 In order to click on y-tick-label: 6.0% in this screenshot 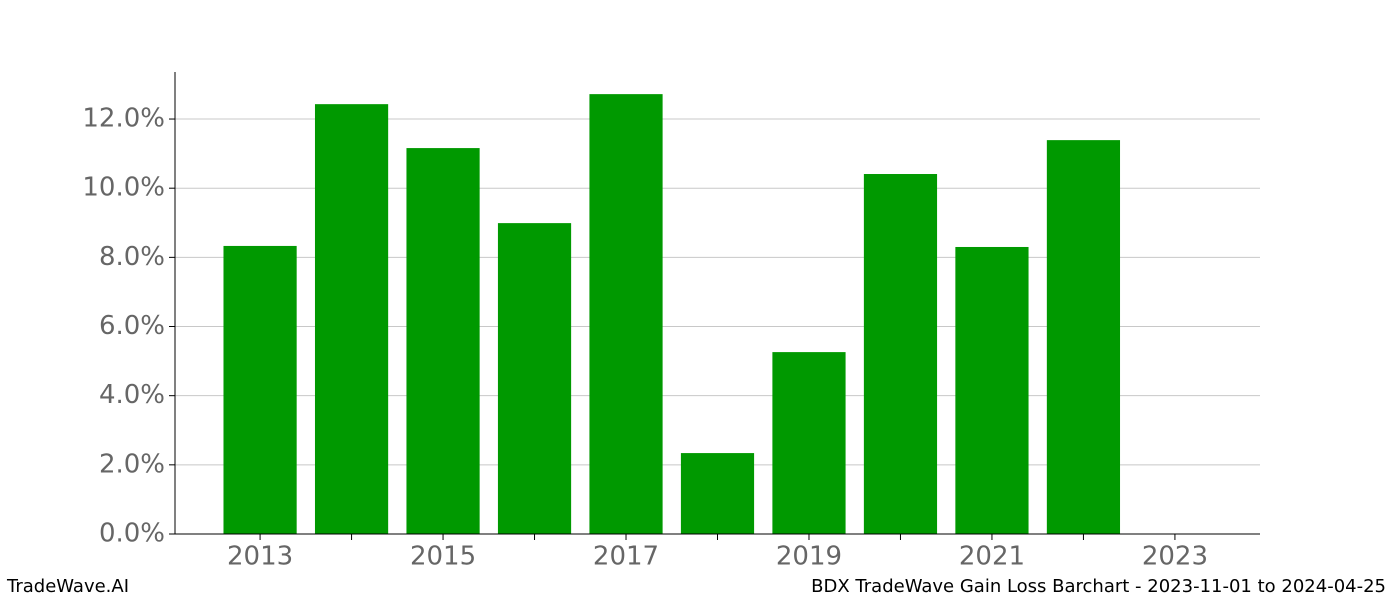, I will do `click(132, 326)`.